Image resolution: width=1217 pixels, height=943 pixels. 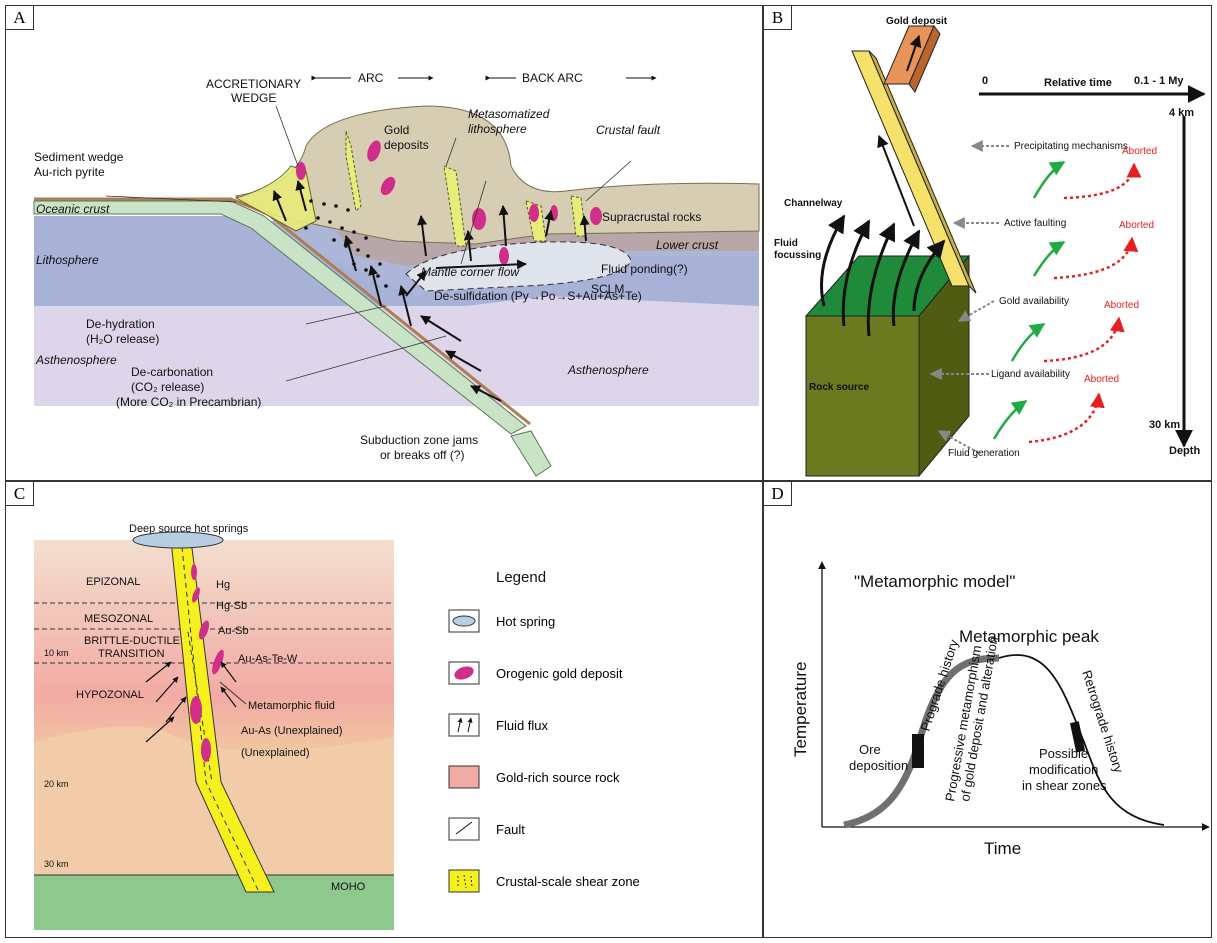 What do you see at coordinates (786, 243) in the screenshot?
I see `label-fluid-focussing-1: Fluid` at bounding box center [786, 243].